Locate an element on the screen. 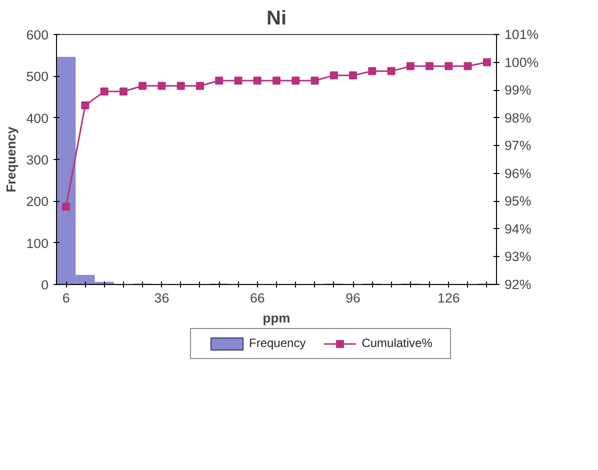 The height and width of the screenshot is (470, 598). x-axis-title: ppm is located at coordinates (276, 318).